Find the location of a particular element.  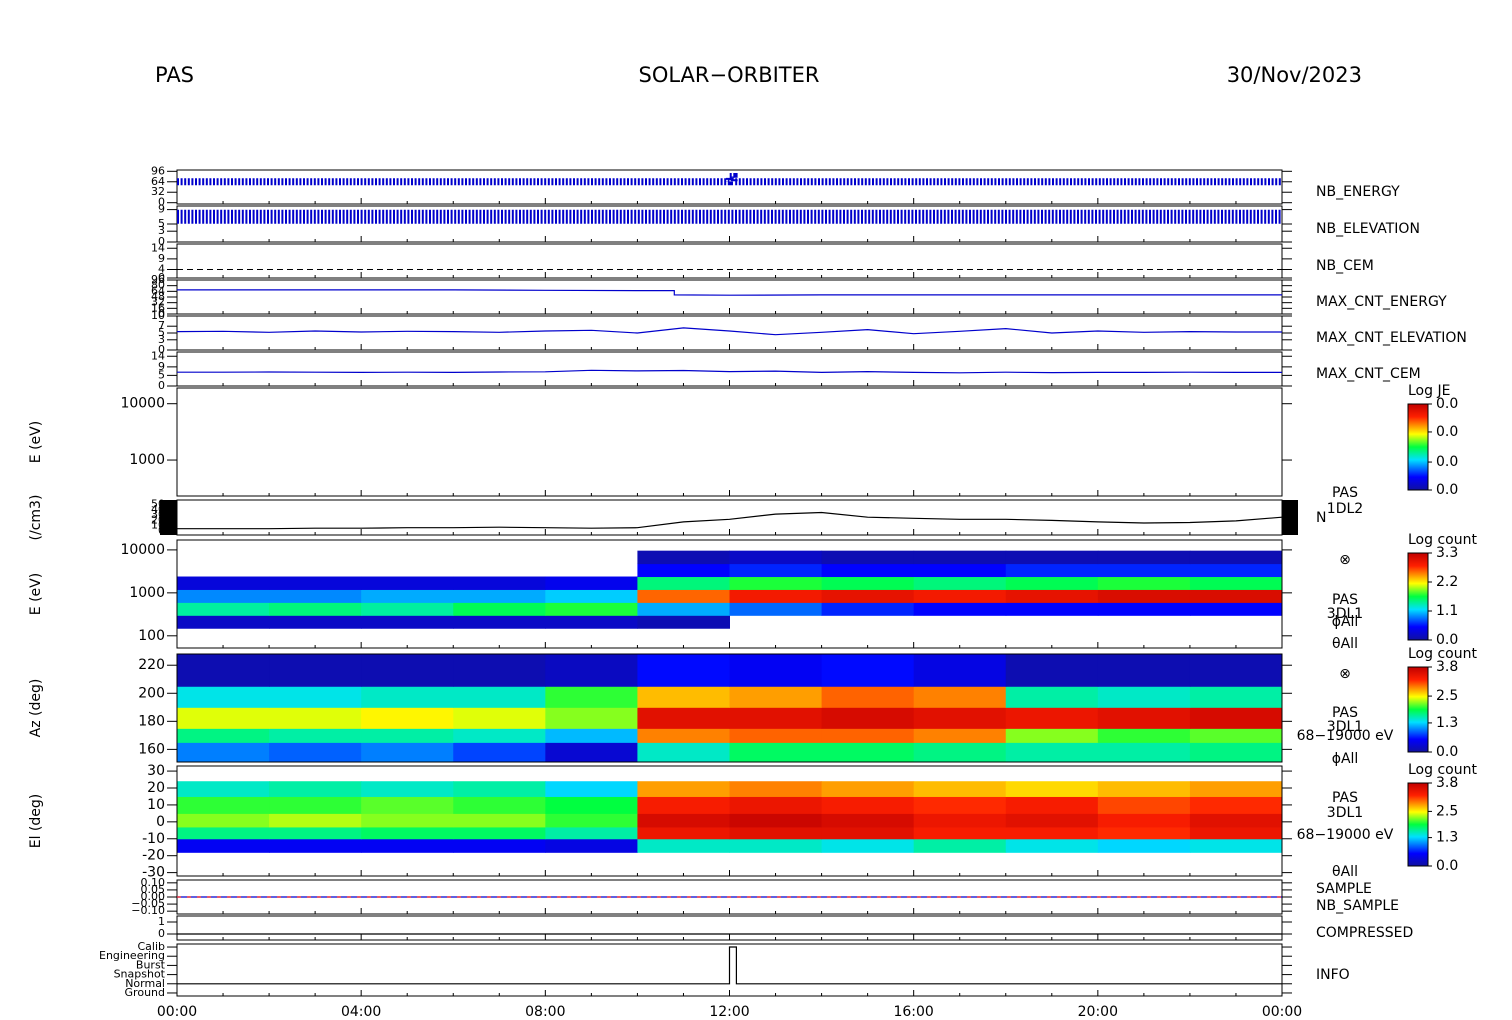

annotation: ϕAll is located at coordinates (1345, 622).